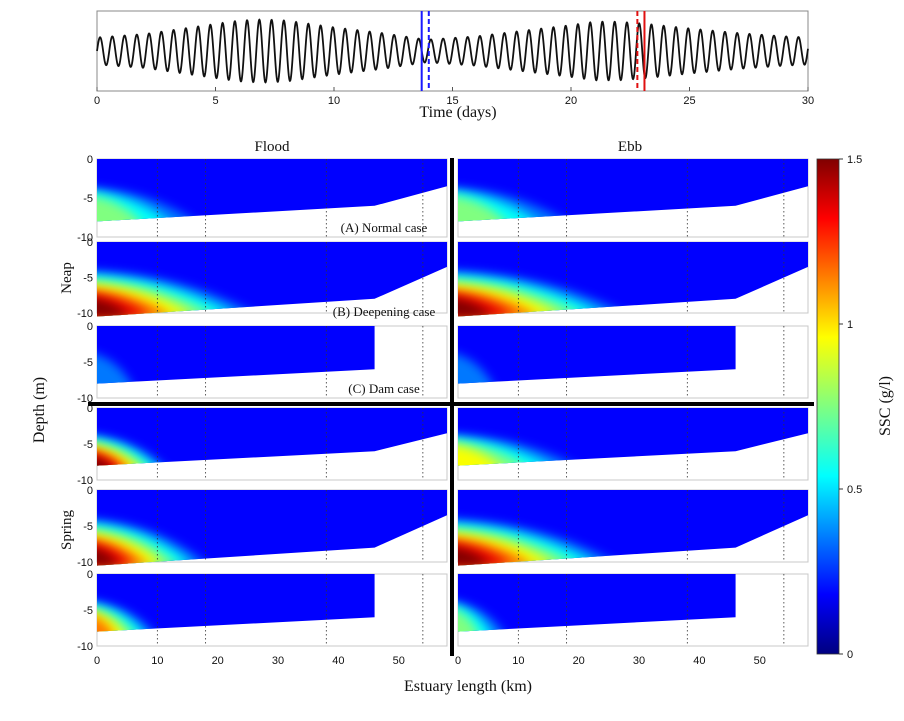 This screenshot has height=721, width=904. Describe the element at coordinates (633, 279) in the screenshot. I see `ssc-panel-neap-deepening-ebb` at that location.